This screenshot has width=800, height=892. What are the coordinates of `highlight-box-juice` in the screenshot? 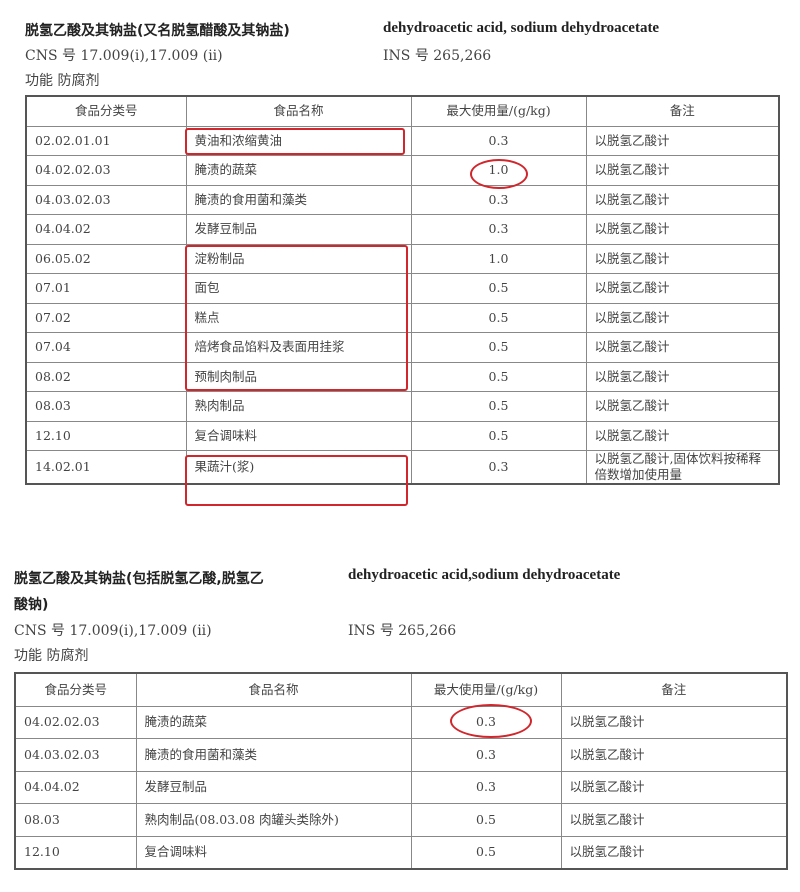 It's located at (296, 480).